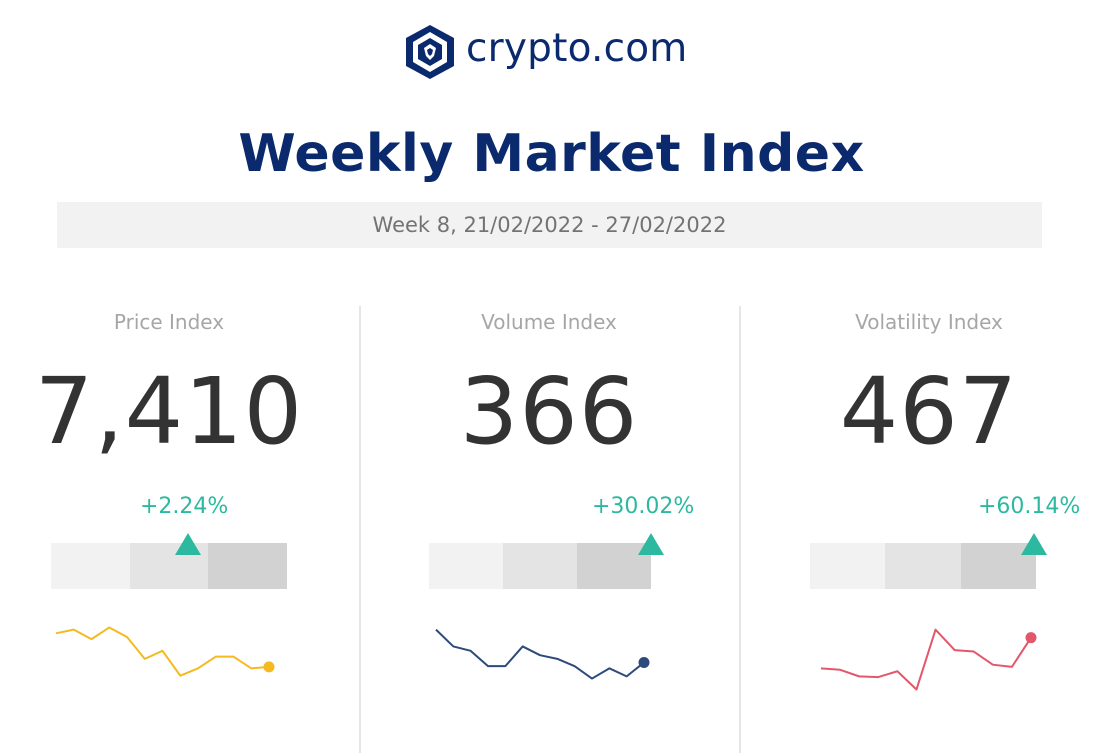  I want to click on volume-index-change: +30.02%, so click(643, 506).